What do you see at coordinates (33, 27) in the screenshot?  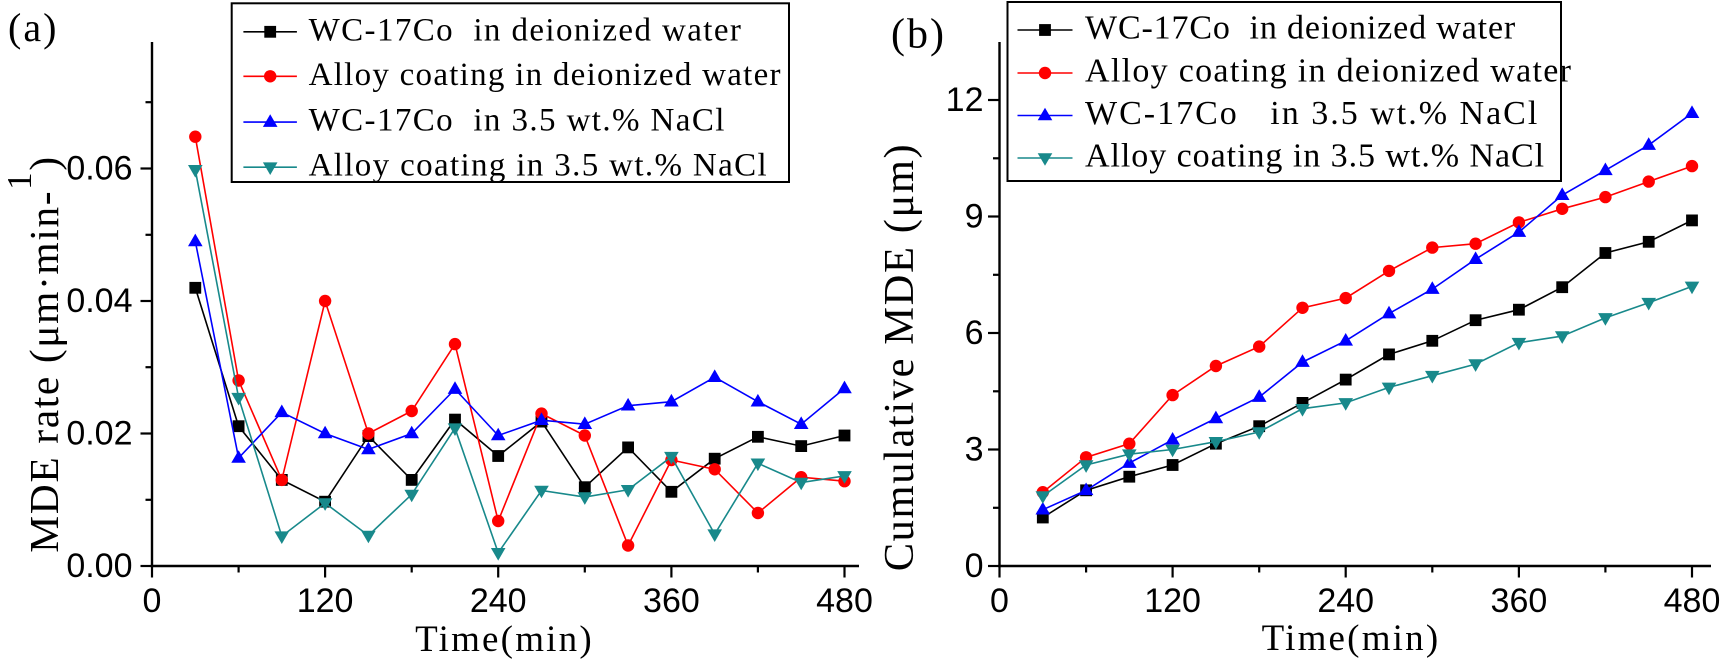 I see `svg-text: (a)` at bounding box center [33, 27].